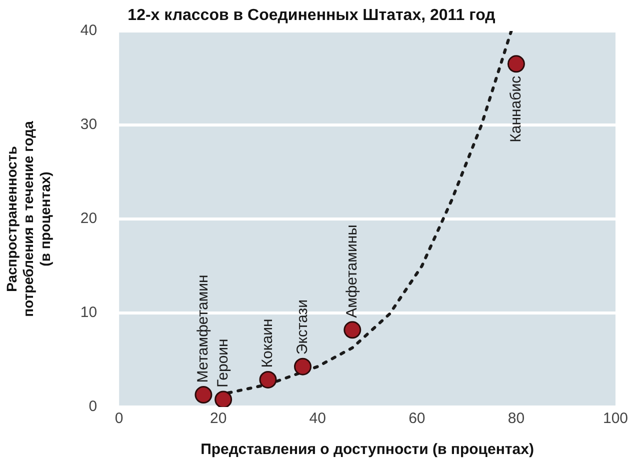 Image resolution: width=631 pixels, height=463 pixels. What do you see at coordinates (312, 15) in the screenshot?
I see `chart-title: 12-х классов в Соединенных Штатах, 2011 год` at bounding box center [312, 15].